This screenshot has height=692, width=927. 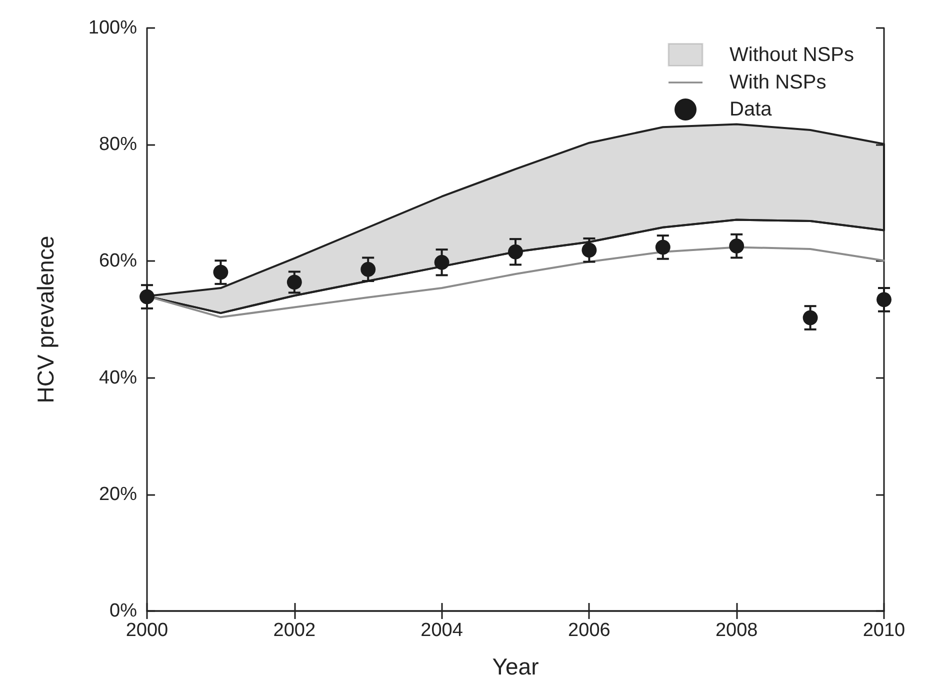 What do you see at coordinates (589, 630) in the screenshot?
I see `x-tick-label: 2006` at bounding box center [589, 630].